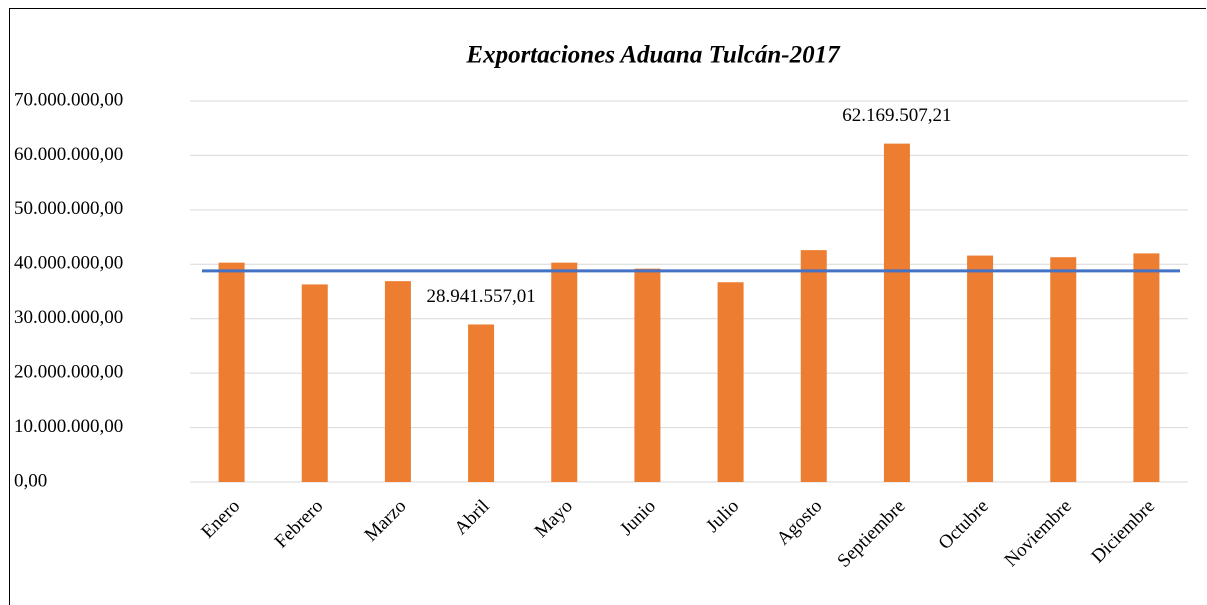  Describe the element at coordinates (68, 263) in the screenshot. I see `y-tick-label: 40.000.000,00` at that location.